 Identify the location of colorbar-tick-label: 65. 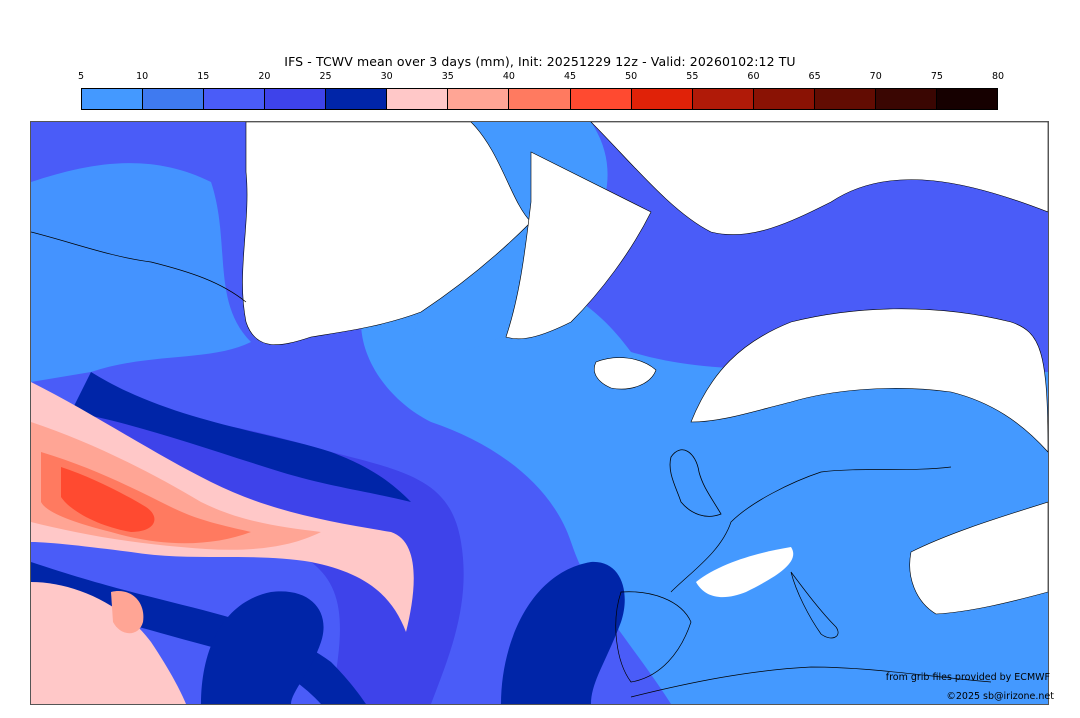
(814, 76).